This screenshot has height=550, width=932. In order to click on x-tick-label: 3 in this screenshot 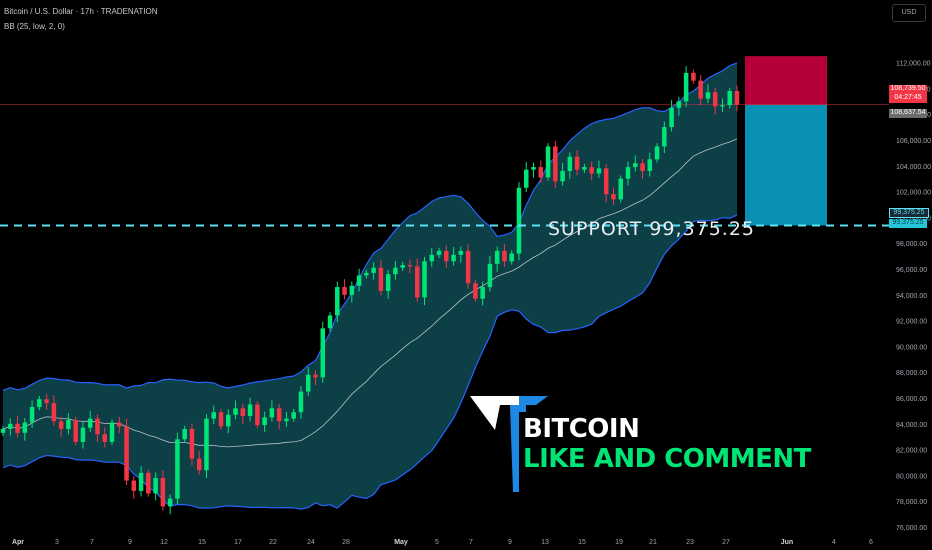, I will do `click(57, 542)`.